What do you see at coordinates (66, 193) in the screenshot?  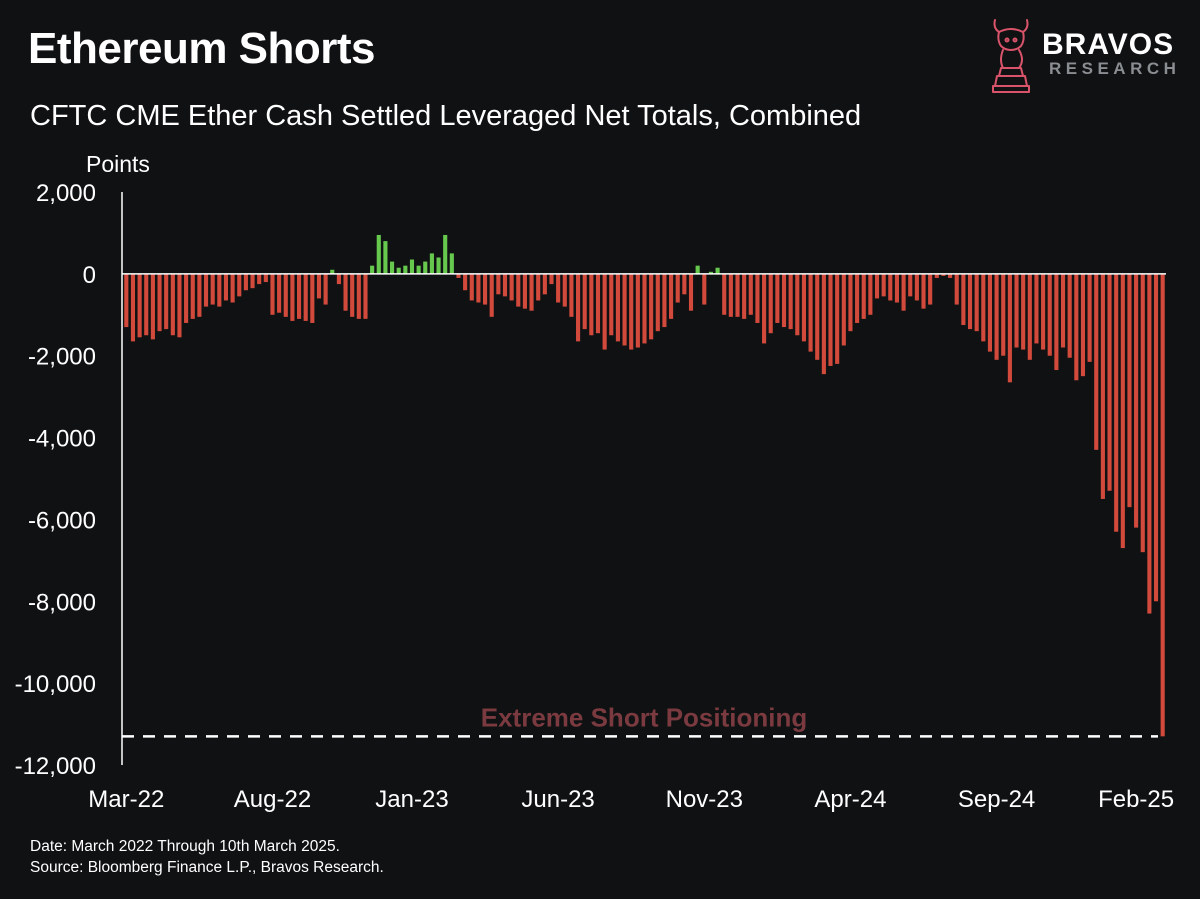 I see `y-tick-label: 2,000` at bounding box center [66, 193].